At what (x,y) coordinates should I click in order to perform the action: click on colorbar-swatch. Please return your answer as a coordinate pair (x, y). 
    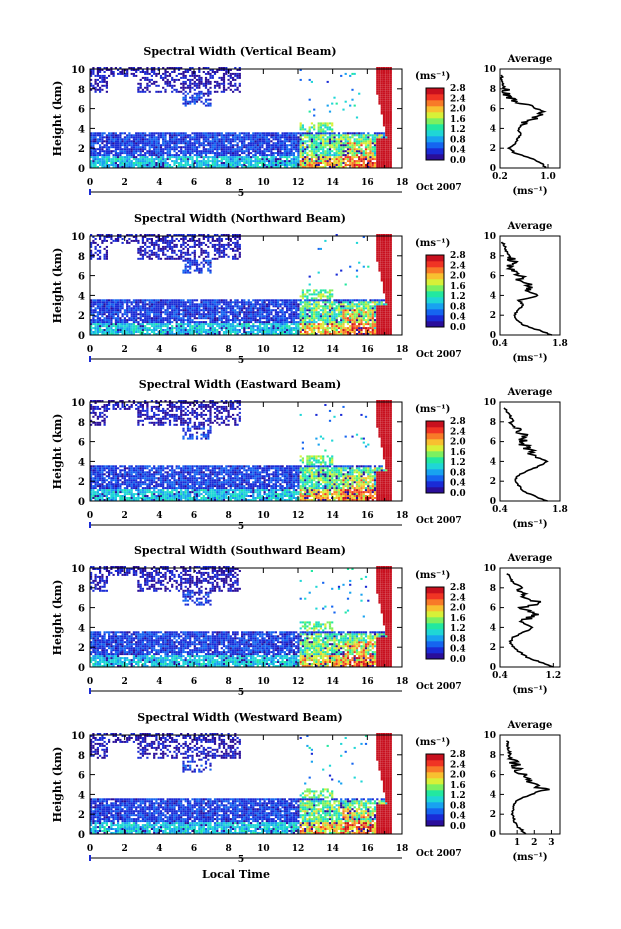
    Looking at the image, I should click on (435, 115).